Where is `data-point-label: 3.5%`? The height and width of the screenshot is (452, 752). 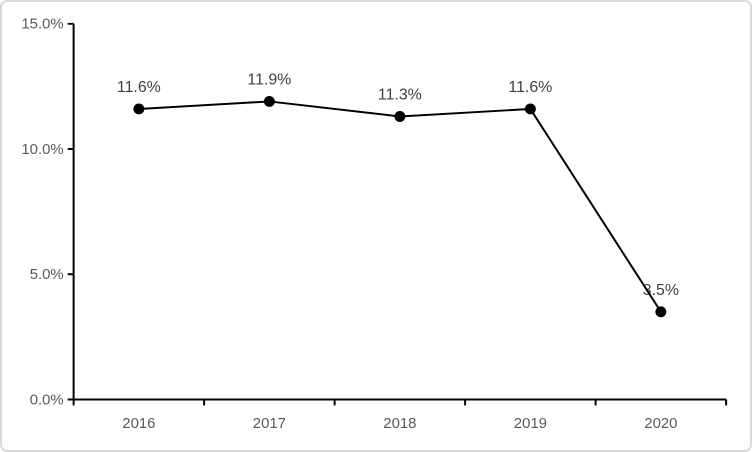
data-point-label: 3.5% is located at coordinates (661, 290).